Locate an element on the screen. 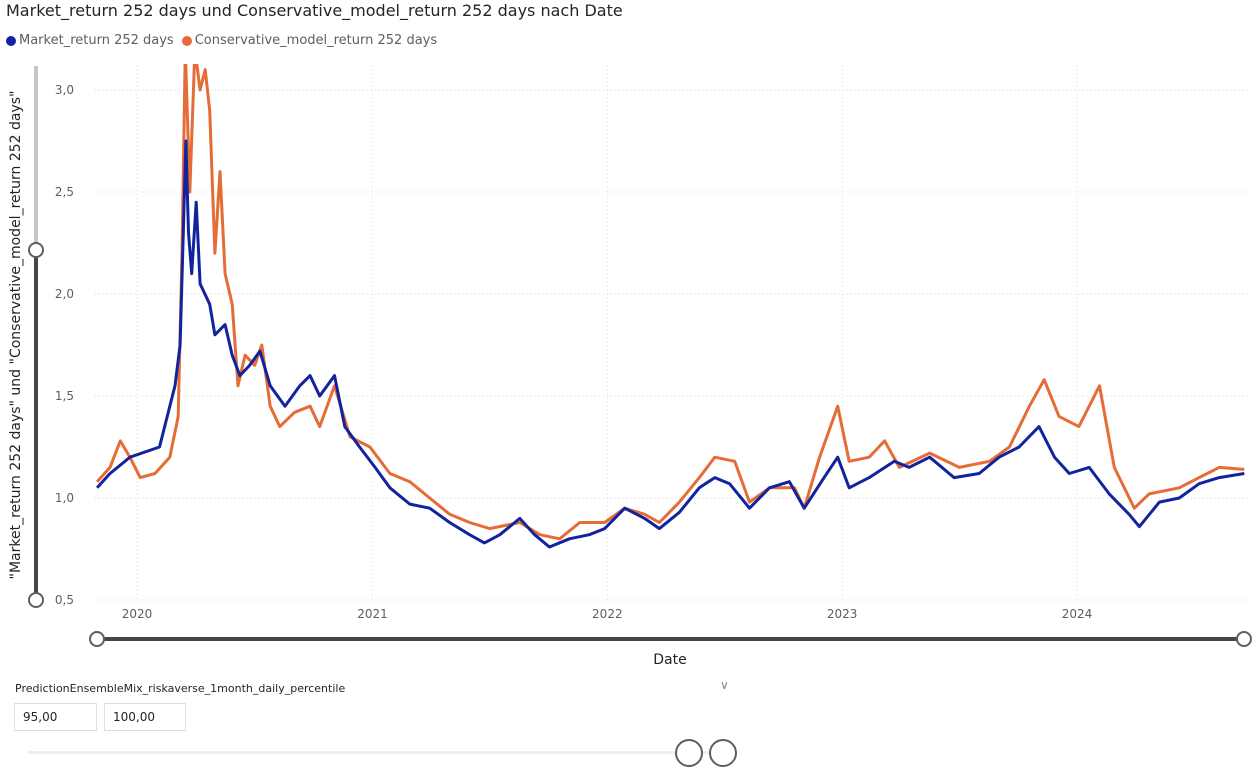 This screenshot has height=771, width=1255. y-tick-label: 2,0 is located at coordinates (64, 294).